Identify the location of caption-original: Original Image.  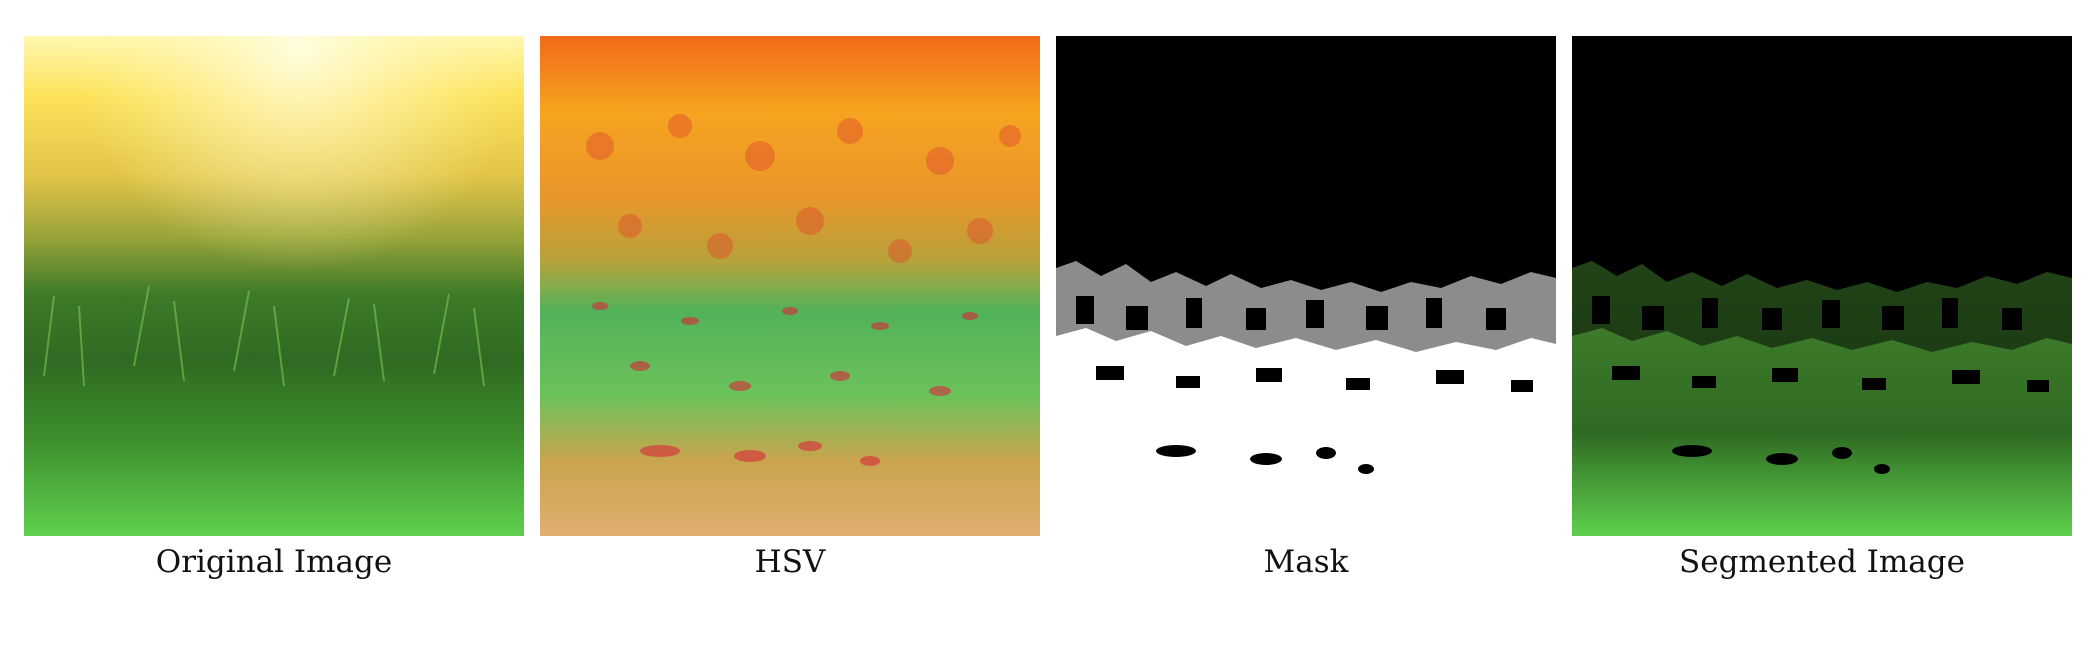
(274, 562).